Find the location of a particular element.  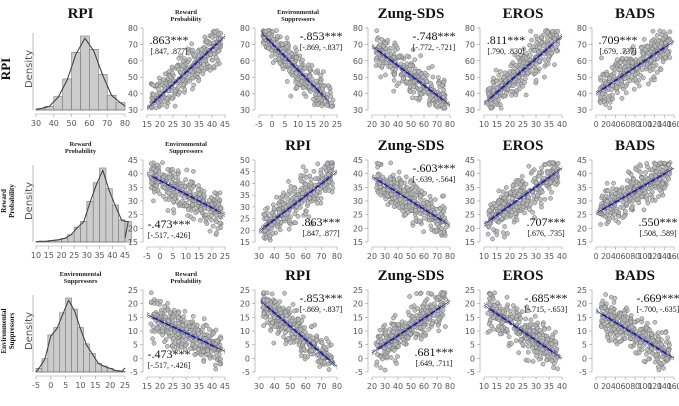

x-tick-label: 50 is located at coordinates (72, 123).